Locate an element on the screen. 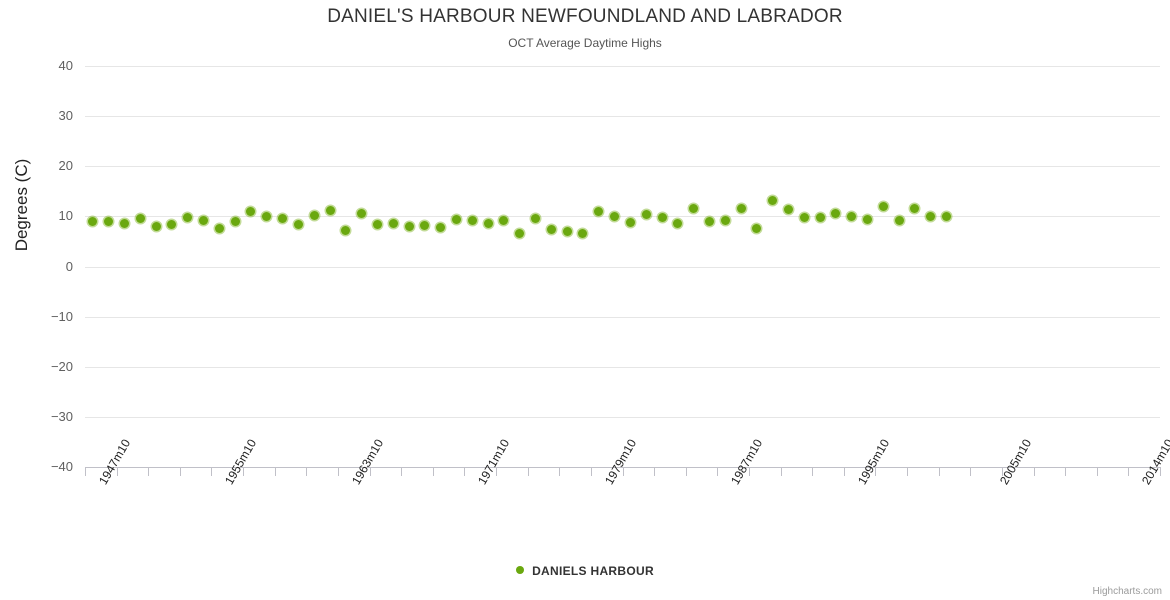 This screenshot has height=600, width=1170. chart-legend: DANIELS HARBOUR is located at coordinates (585, 570).